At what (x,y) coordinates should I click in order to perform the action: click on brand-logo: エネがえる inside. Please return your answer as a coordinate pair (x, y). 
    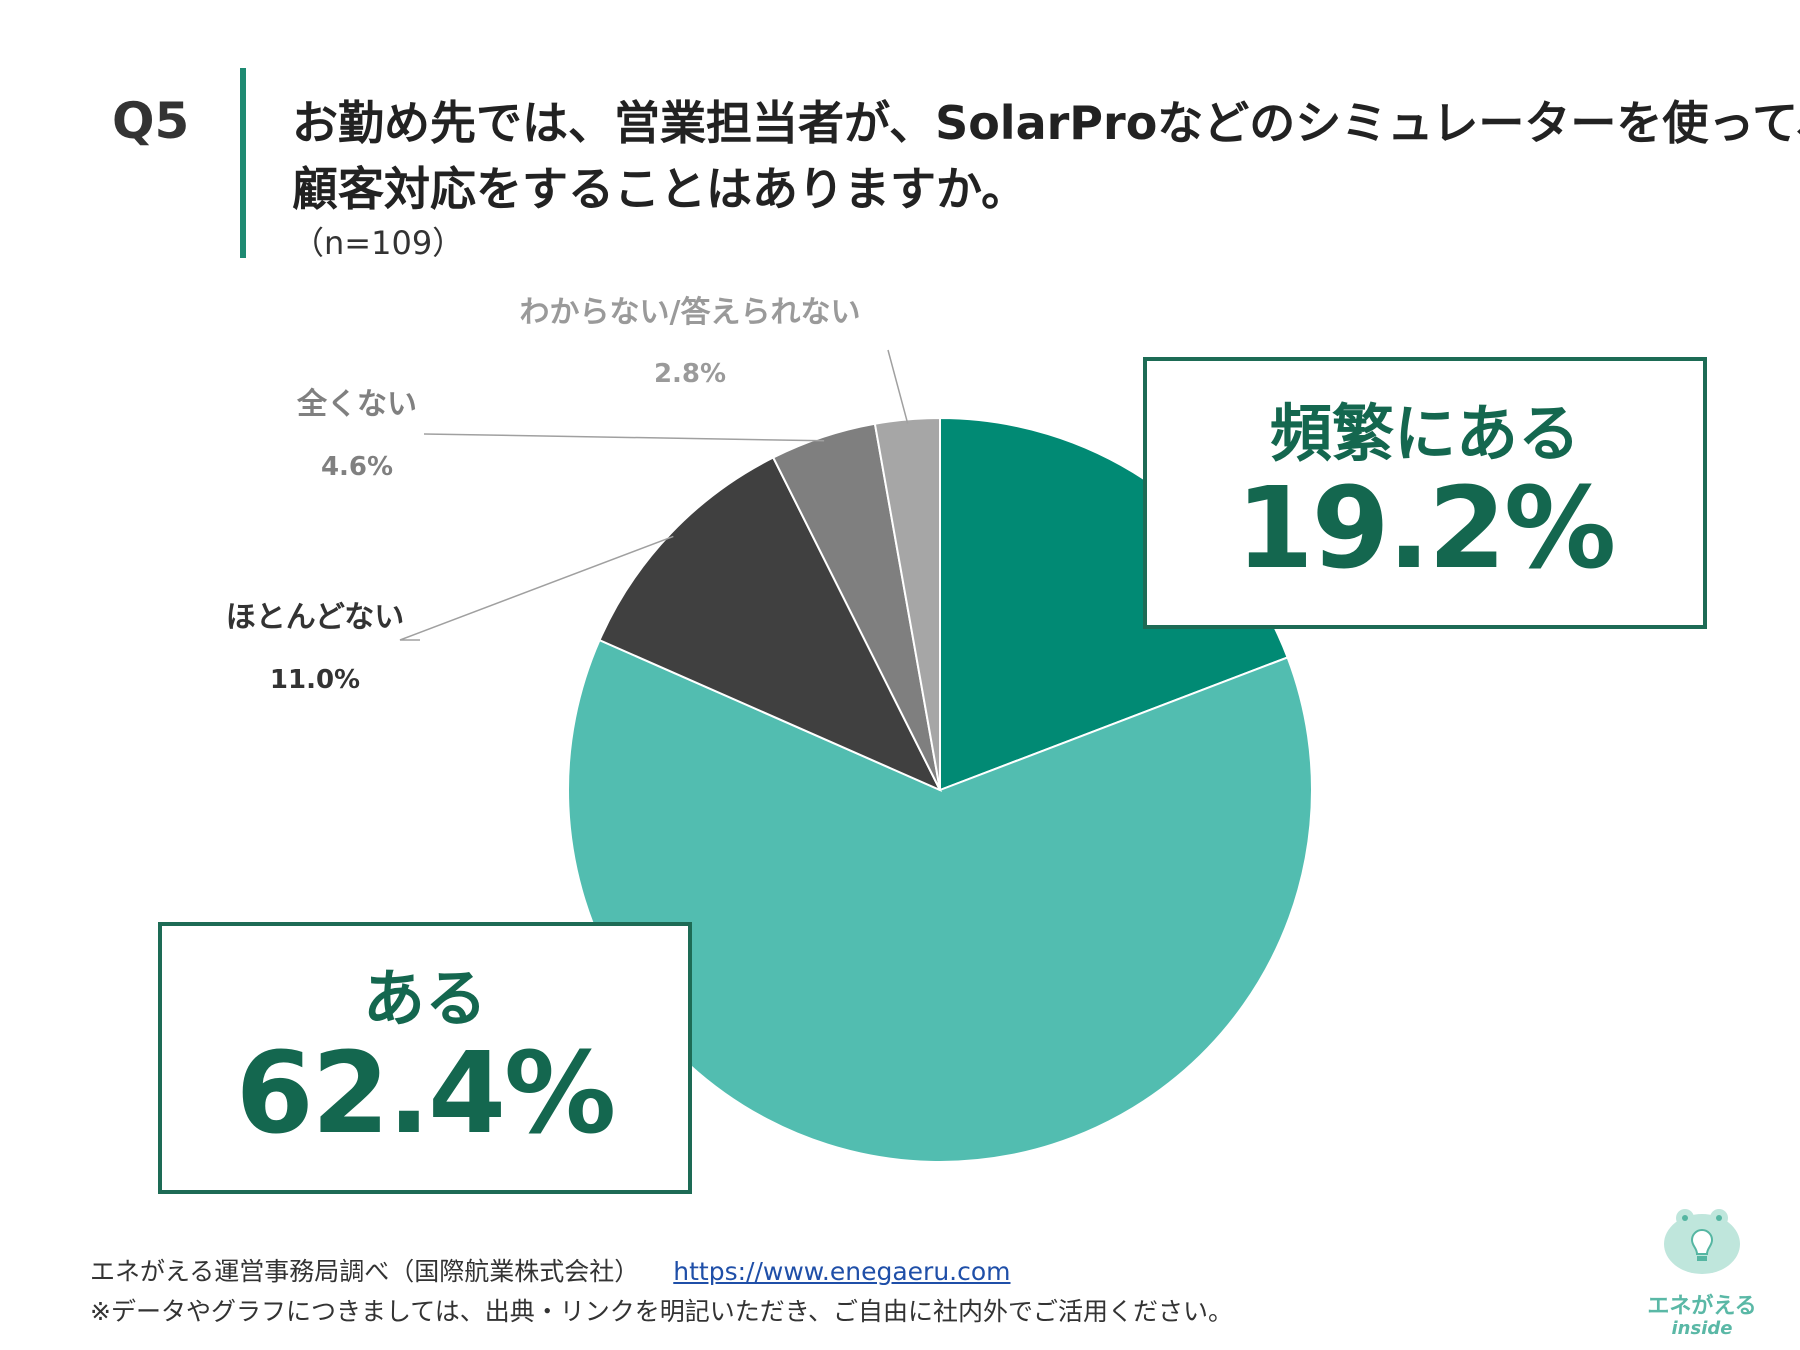
    Looking at the image, I should click on (1702, 1269).